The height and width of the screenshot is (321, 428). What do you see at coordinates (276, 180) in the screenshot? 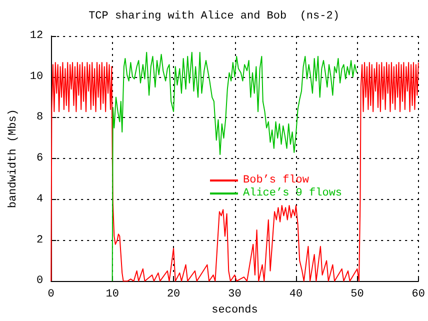
I see `legend-label: Bob’s flow` at bounding box center [276, 180].